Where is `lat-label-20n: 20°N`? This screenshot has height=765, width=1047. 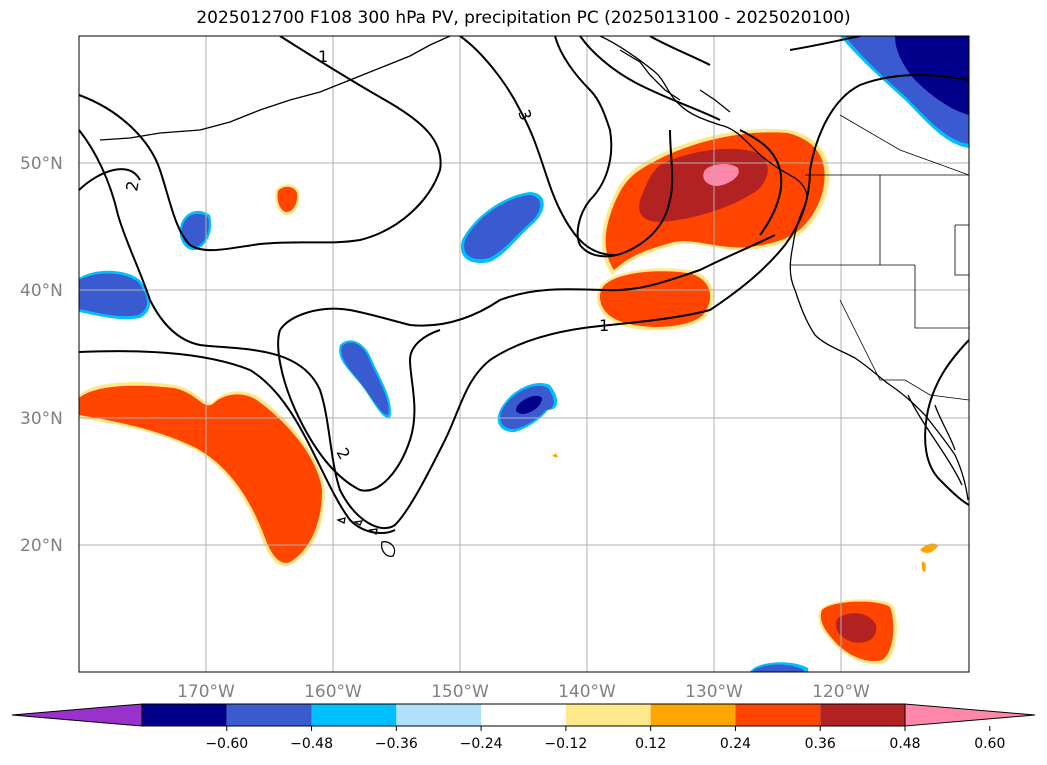
lat-label-20n: 20°N is located at coordinates (41, 546).